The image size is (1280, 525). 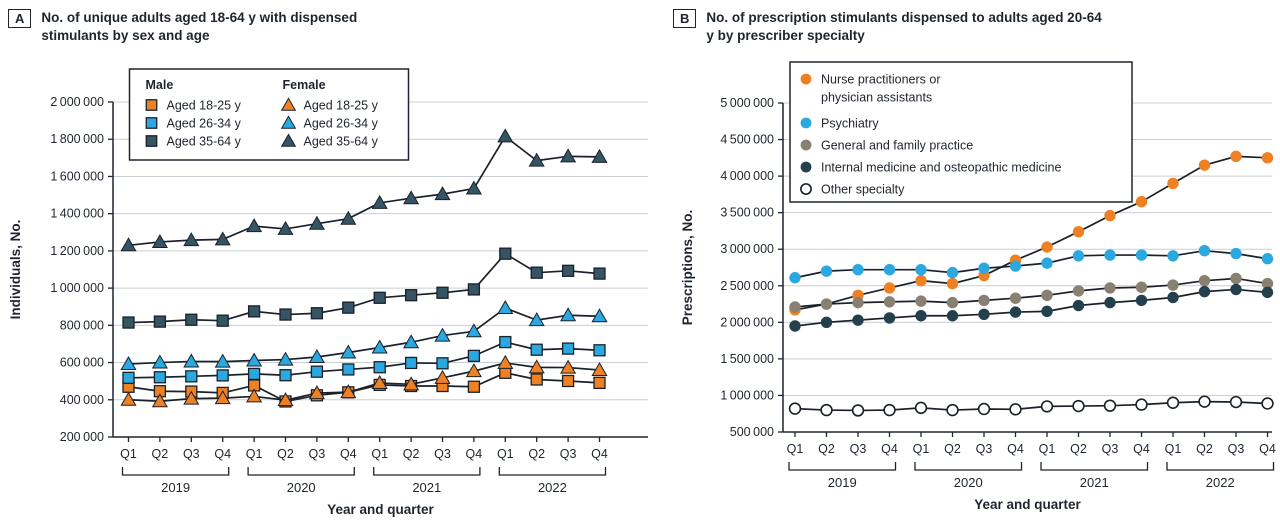 What do you see at coordinates (752, 432) in the screenshot?
I see `svg-text: 500 000` at bounding box center [752, 432].